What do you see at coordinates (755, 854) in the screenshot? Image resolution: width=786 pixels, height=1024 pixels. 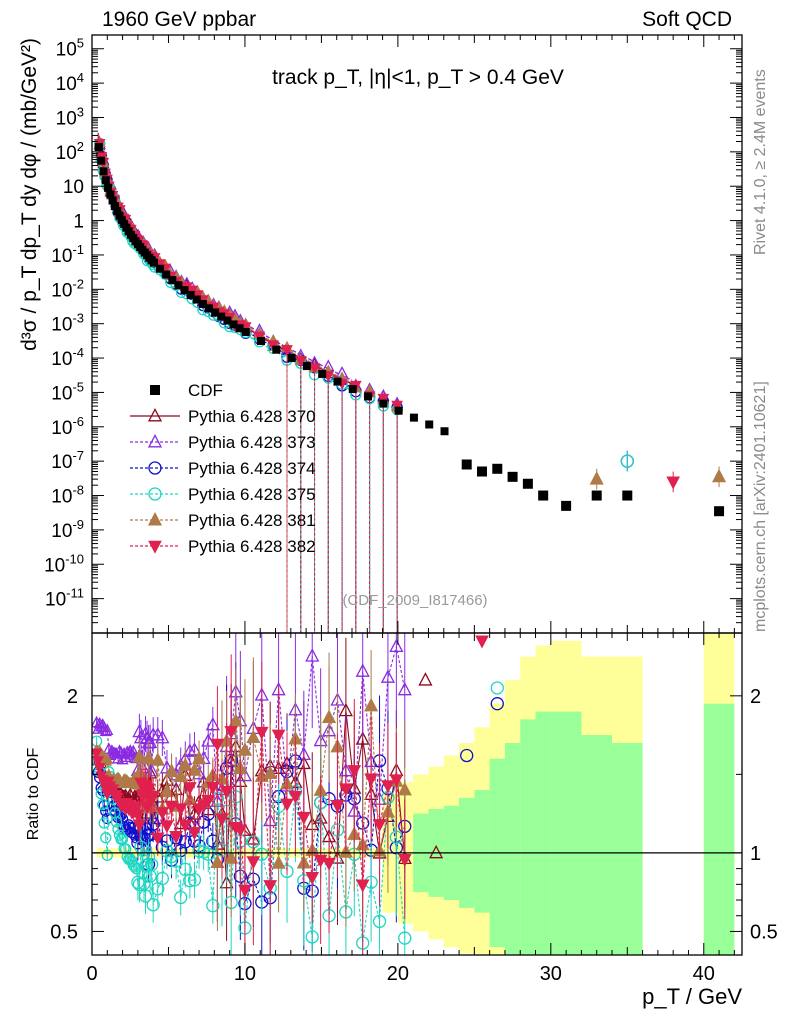 I see `ratio-tick-label-right: 1` at bounding box center [755, 854].